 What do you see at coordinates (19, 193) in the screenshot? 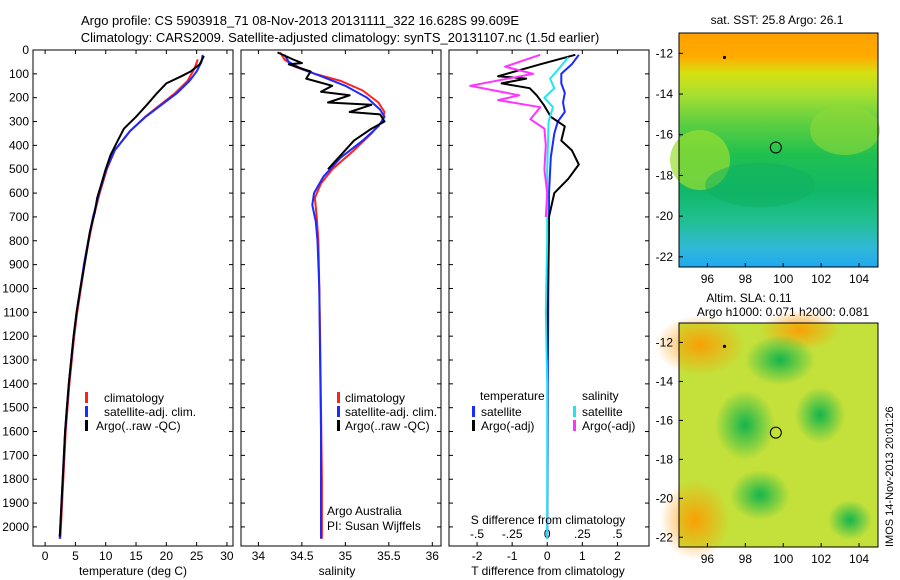
I see `y-tick-label: 600` at bounding box center [19, 193].